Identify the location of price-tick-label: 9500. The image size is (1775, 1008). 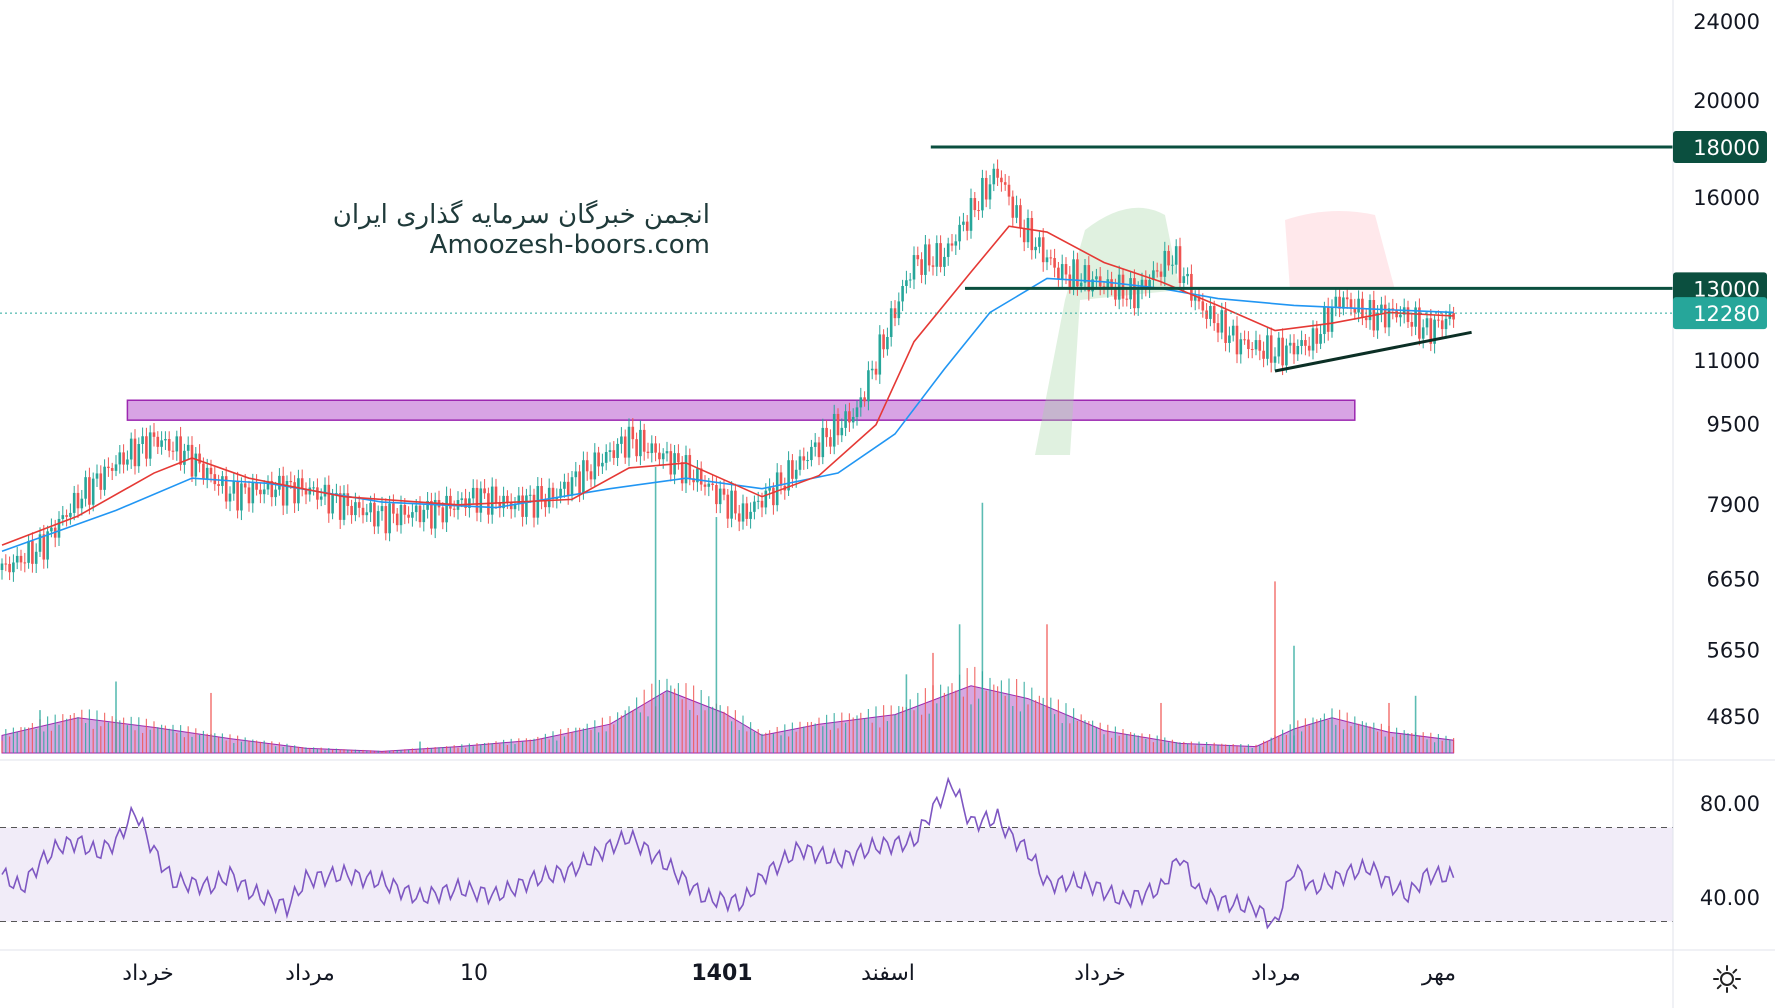
(1733, 425).